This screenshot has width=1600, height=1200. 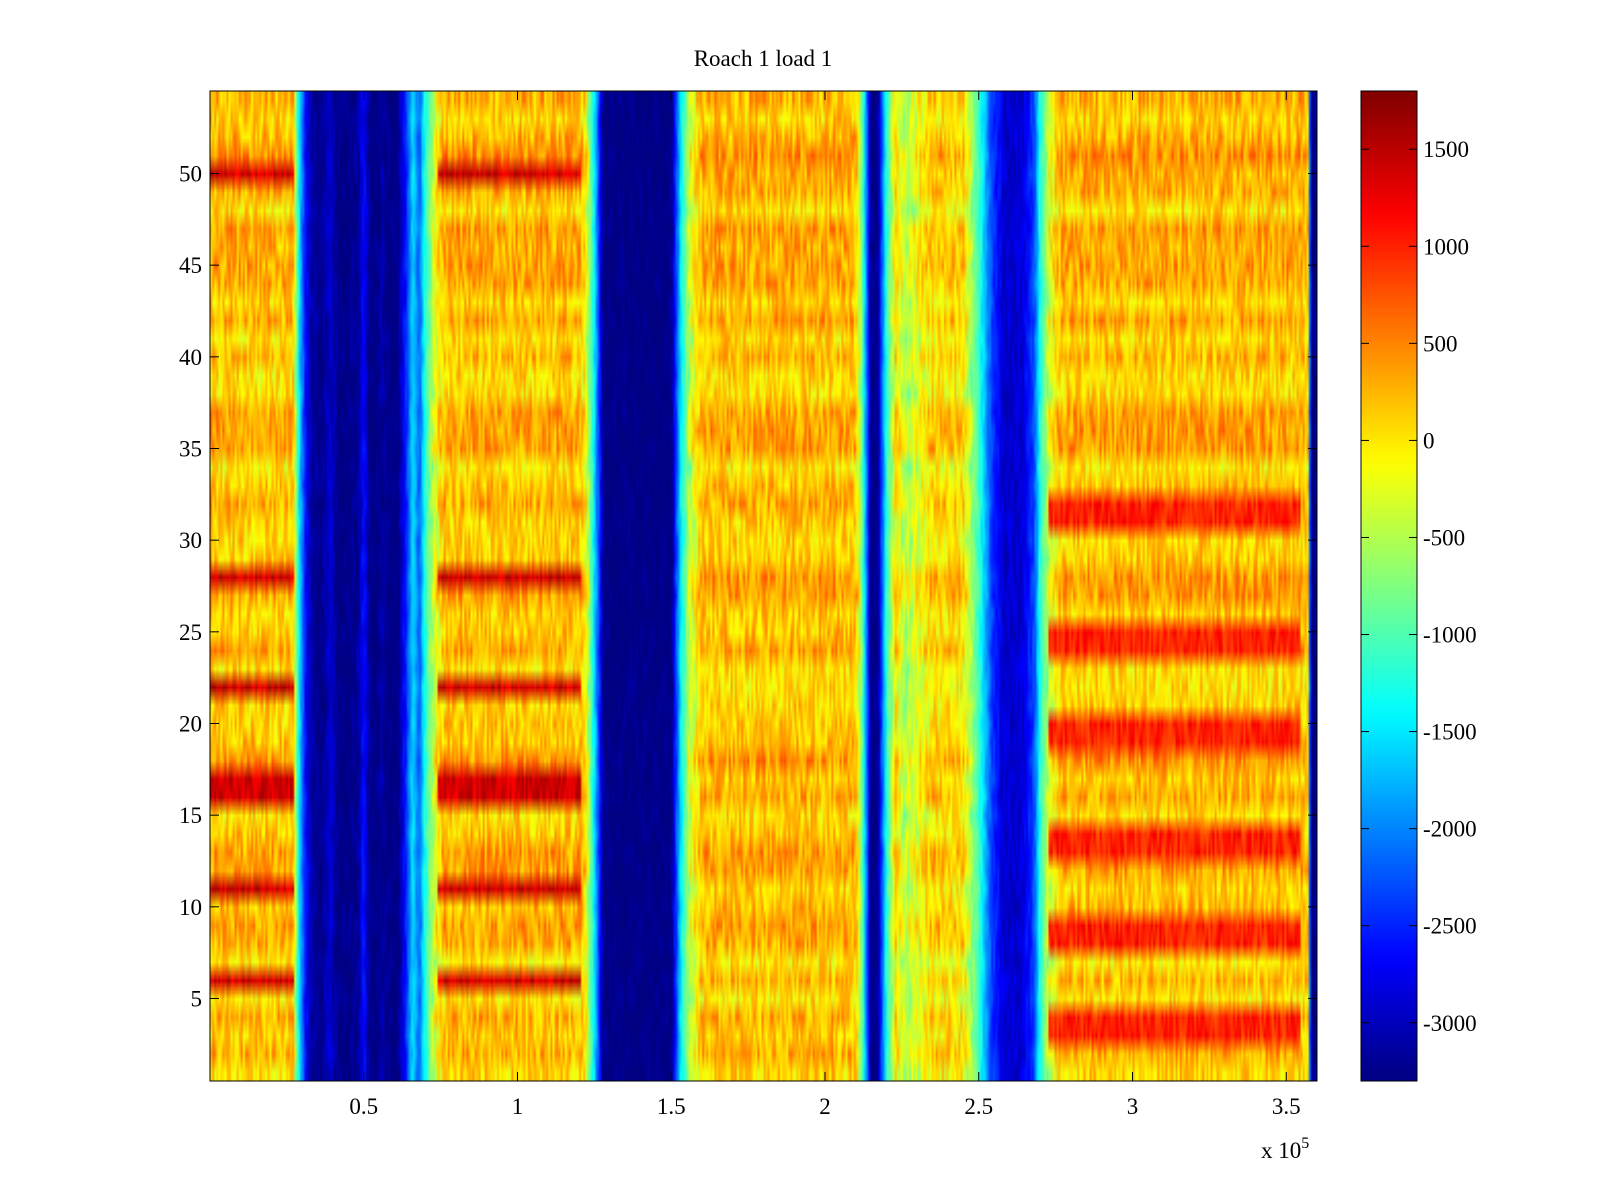 What do you see at coordinates (1450, 926) in the screenshot?
I see `colorbar-tick-label: -2500` at bounding box center [1450, 926].